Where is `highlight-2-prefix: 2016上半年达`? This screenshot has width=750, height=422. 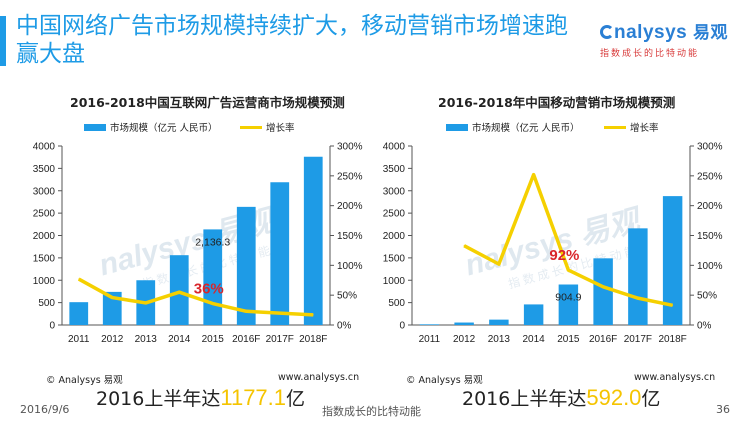
highlight-2-prefix: 2016上半年达 is located at coordinates (524, 399).